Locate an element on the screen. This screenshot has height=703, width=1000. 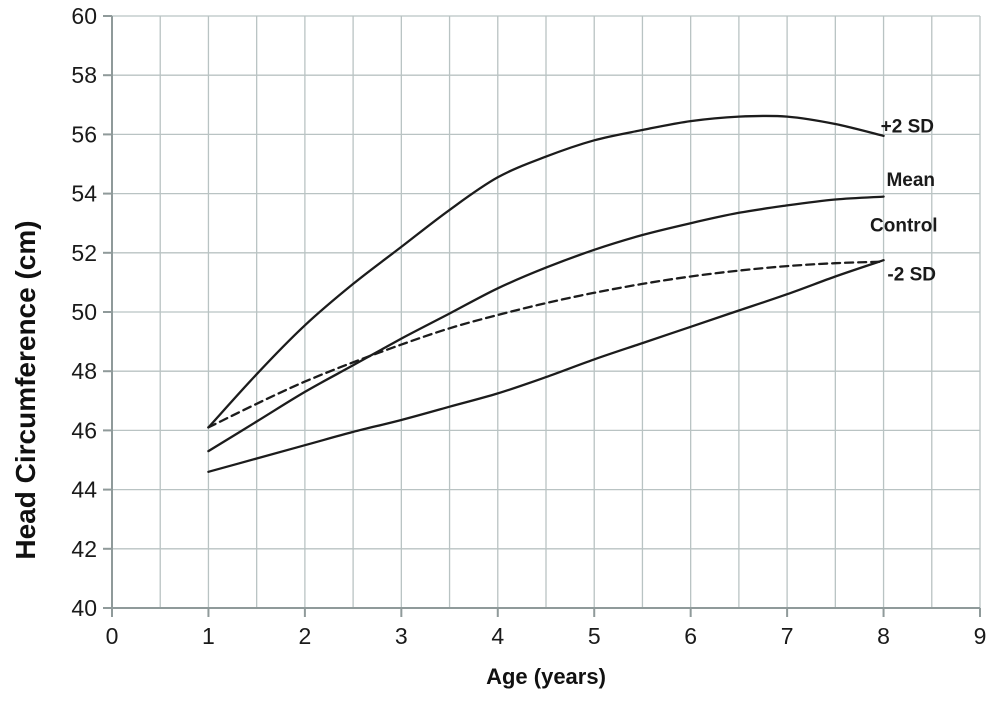
y-tick-label: 50 is located at coordinates (84, 312).